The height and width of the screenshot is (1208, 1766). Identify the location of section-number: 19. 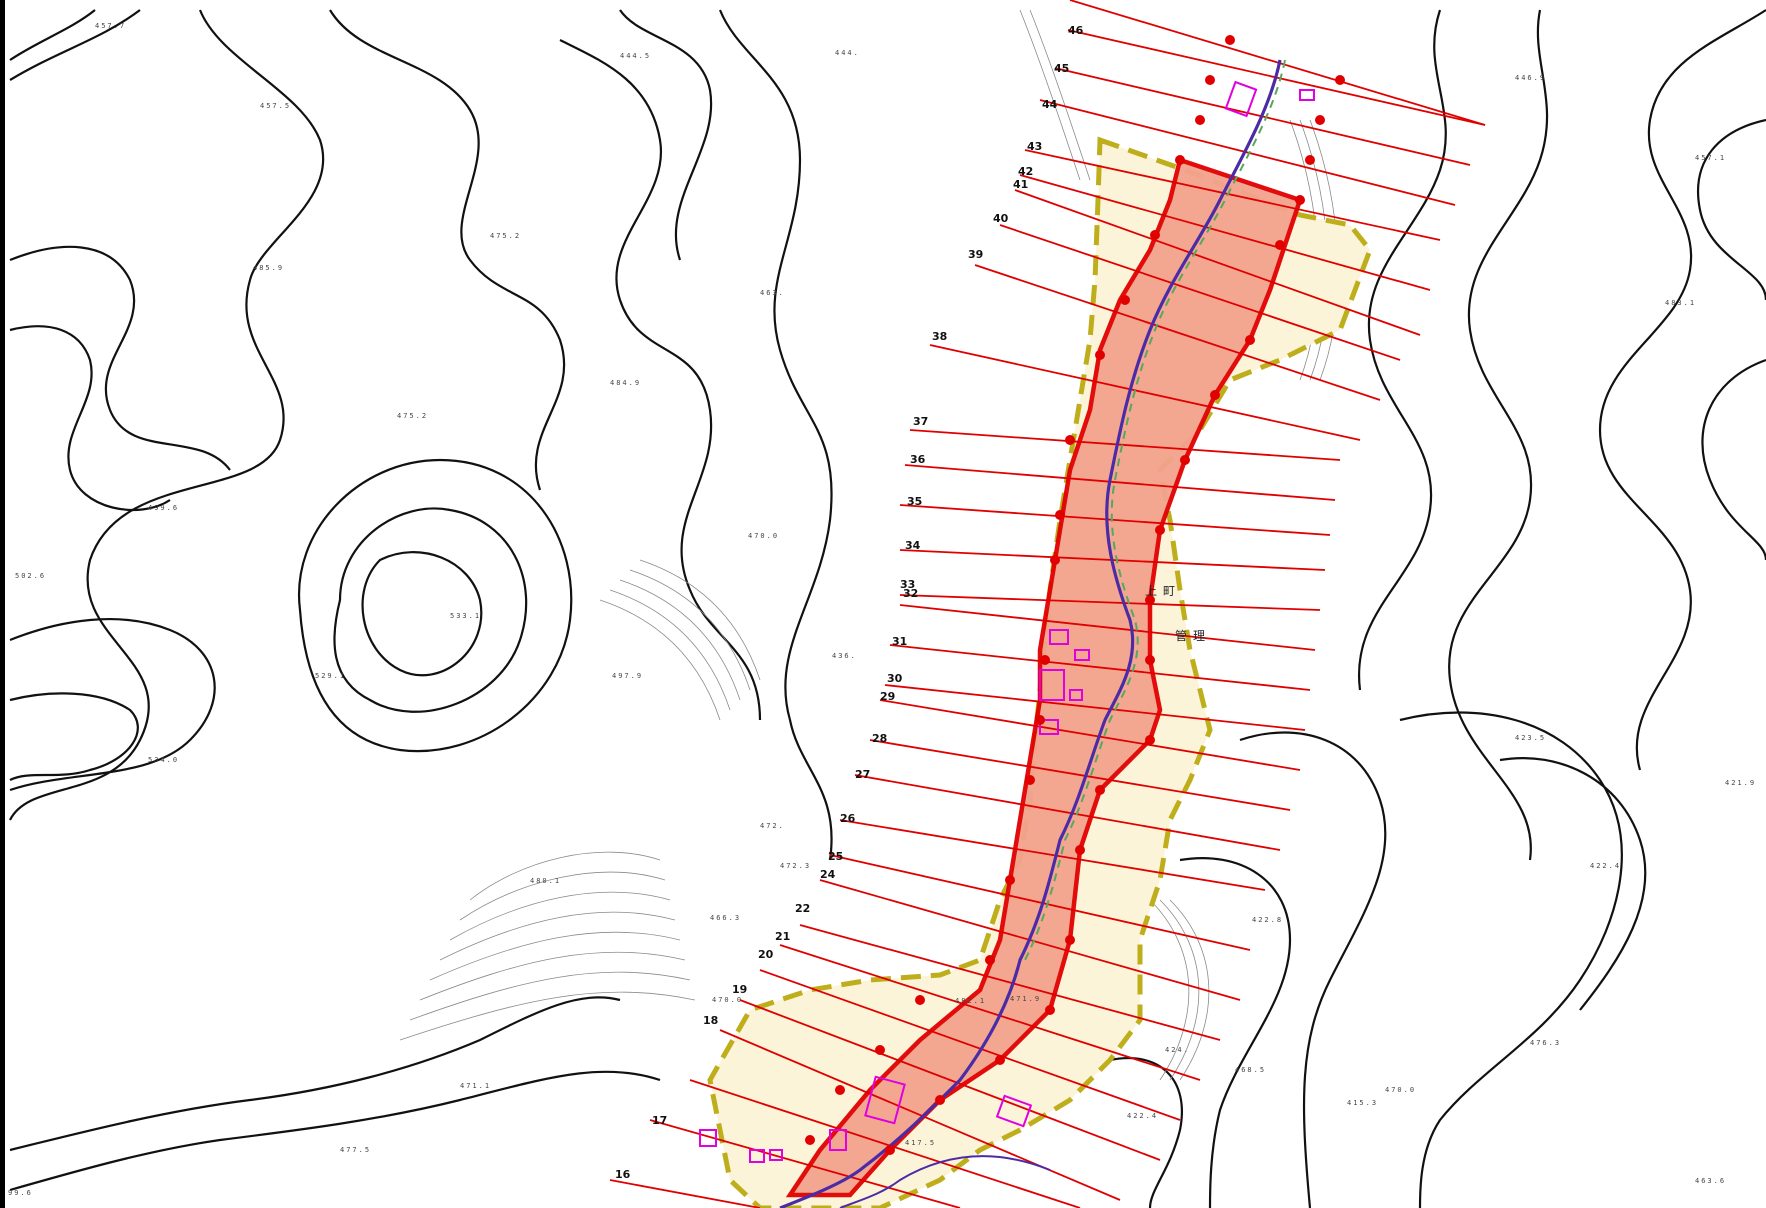
(739, 989).